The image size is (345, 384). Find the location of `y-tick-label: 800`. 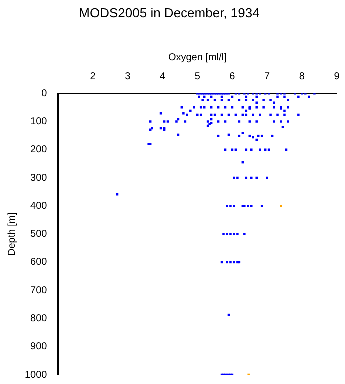

y-tick-label: 800 is located at coordinates (39, 318).